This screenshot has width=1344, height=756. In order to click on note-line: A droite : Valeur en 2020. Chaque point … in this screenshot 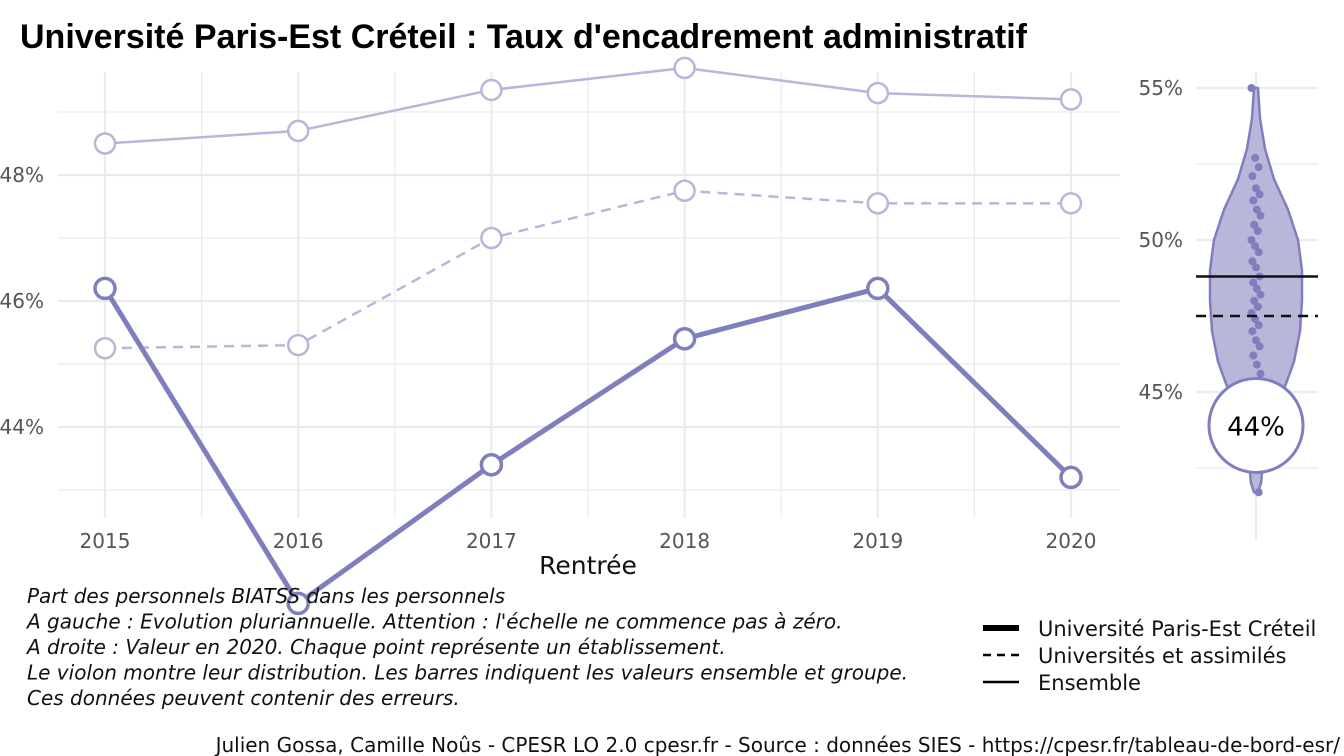, I will do `click(375, 647)`.